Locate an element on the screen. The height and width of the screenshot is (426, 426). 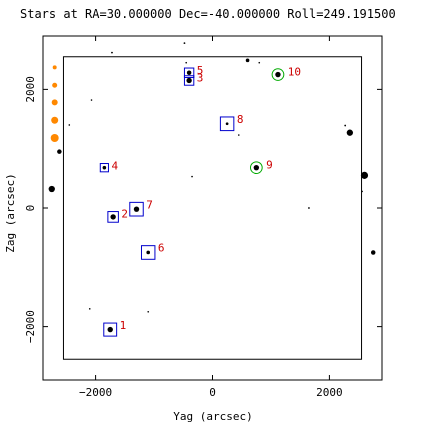
acq-label-10: 10 is located at coordinates (294, 72).